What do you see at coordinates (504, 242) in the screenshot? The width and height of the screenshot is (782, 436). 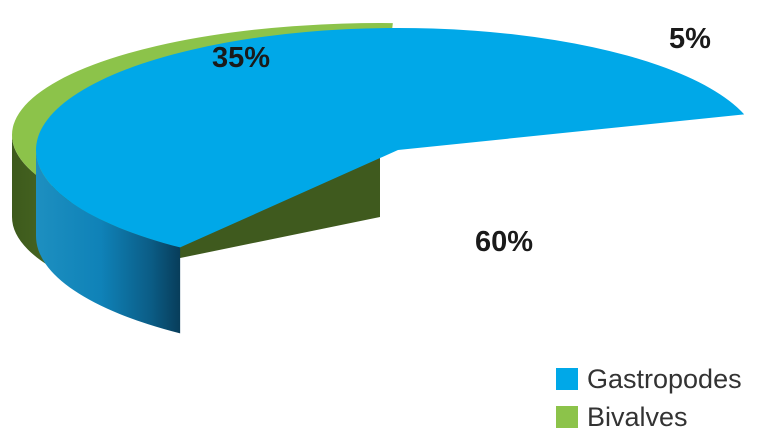 I see `slice-label-gastropodes: 60%` at bounding box center [504, 242].